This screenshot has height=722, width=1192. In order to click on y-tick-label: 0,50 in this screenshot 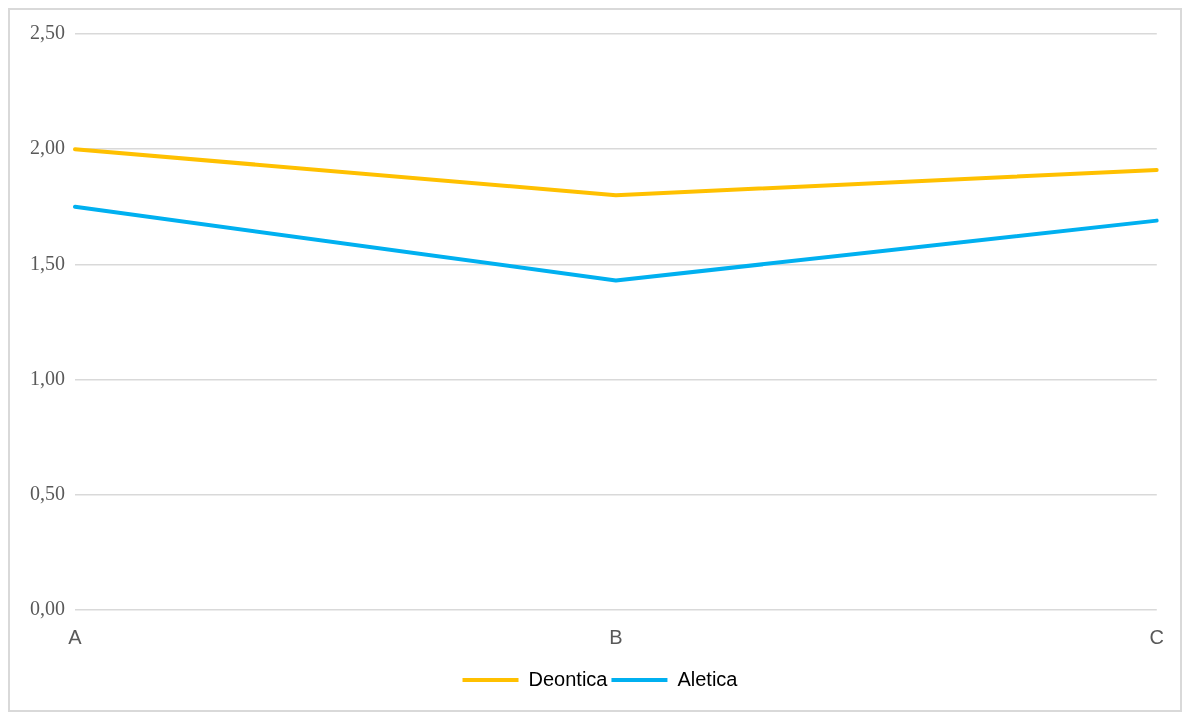, I will do `click(47, 493)`.